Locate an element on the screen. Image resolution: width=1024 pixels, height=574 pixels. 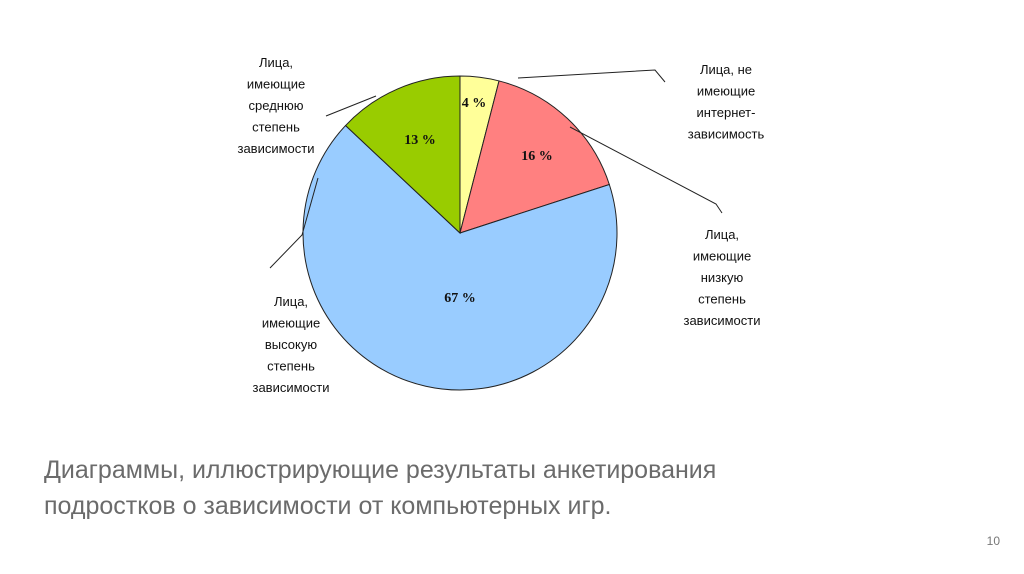
slice-category-label-0: Лица, не имеющие интернет-зависимость is located at coordinates (726, 102).